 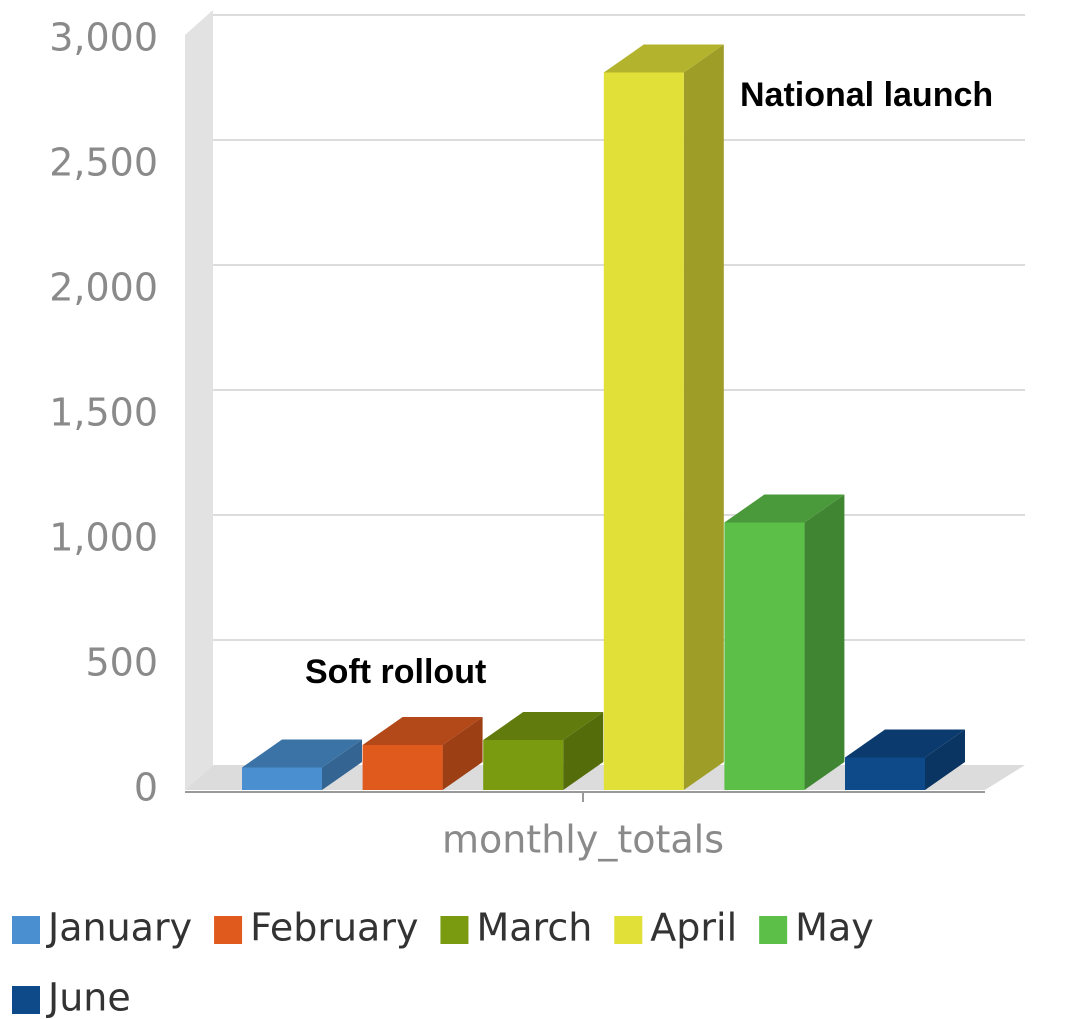 What do you see at coordinates (534, 928) in the screenshot?
I see `legend-label: March` at bounding box center [534, 928].